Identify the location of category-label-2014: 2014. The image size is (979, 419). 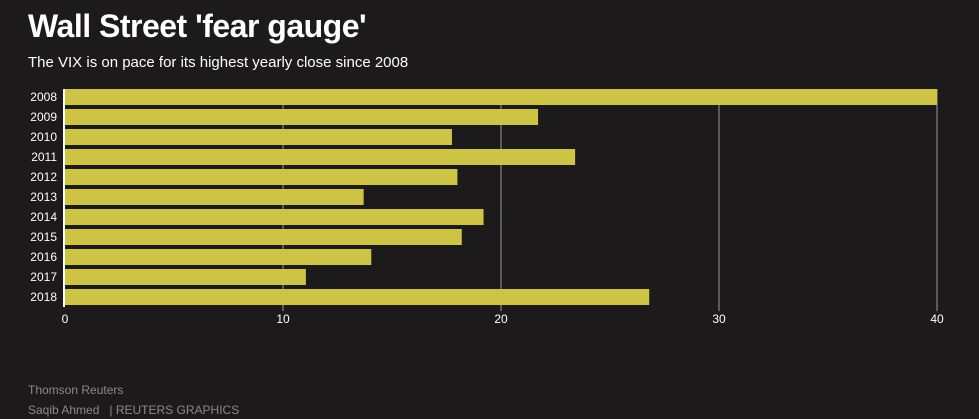
(43, 217).